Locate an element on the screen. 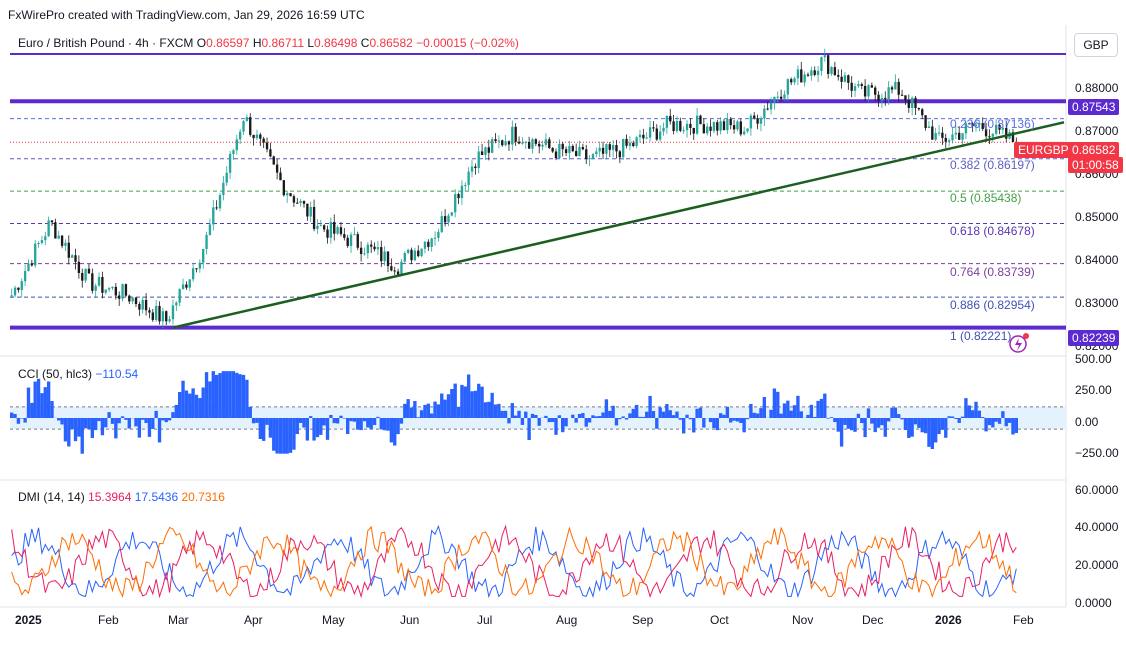  adx-line is located at coordinates (514, 562).